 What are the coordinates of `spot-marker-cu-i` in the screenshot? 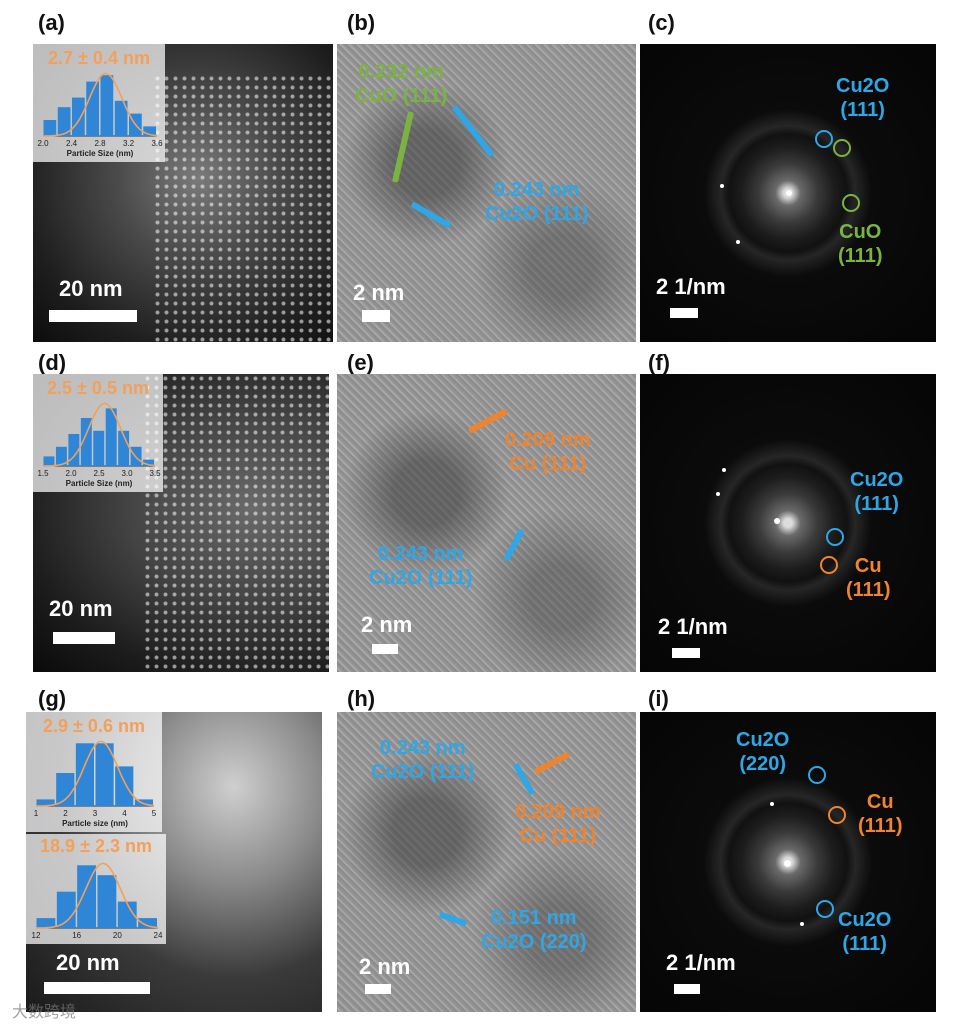 It's located at (837, 815).